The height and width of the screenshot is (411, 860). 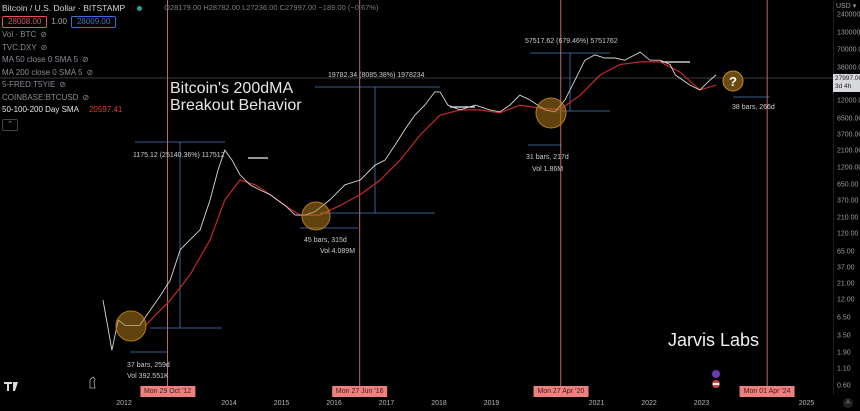 I want to click on indicator-label: TVC:DXY, so click(x=19, y=47).